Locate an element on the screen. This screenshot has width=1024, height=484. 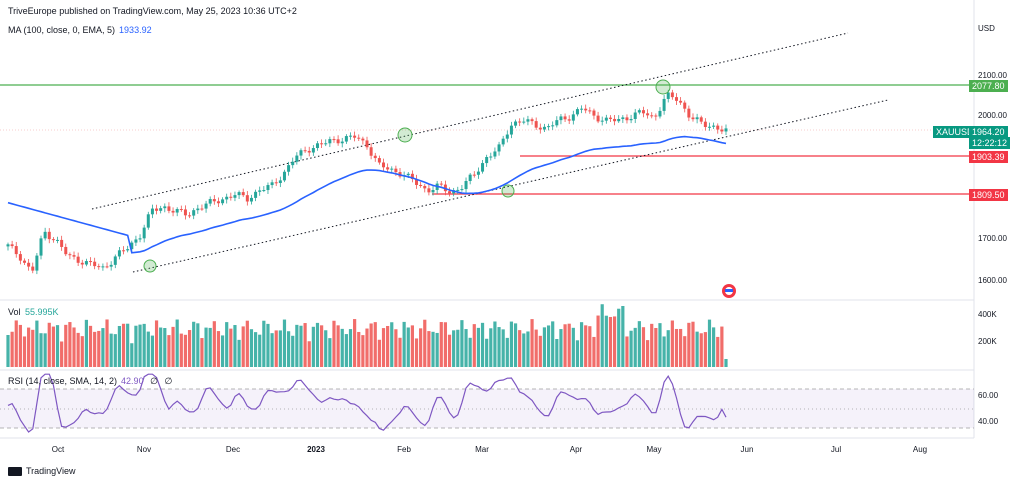
x-tick-mar: Mar is located at coordinates (482, 449).